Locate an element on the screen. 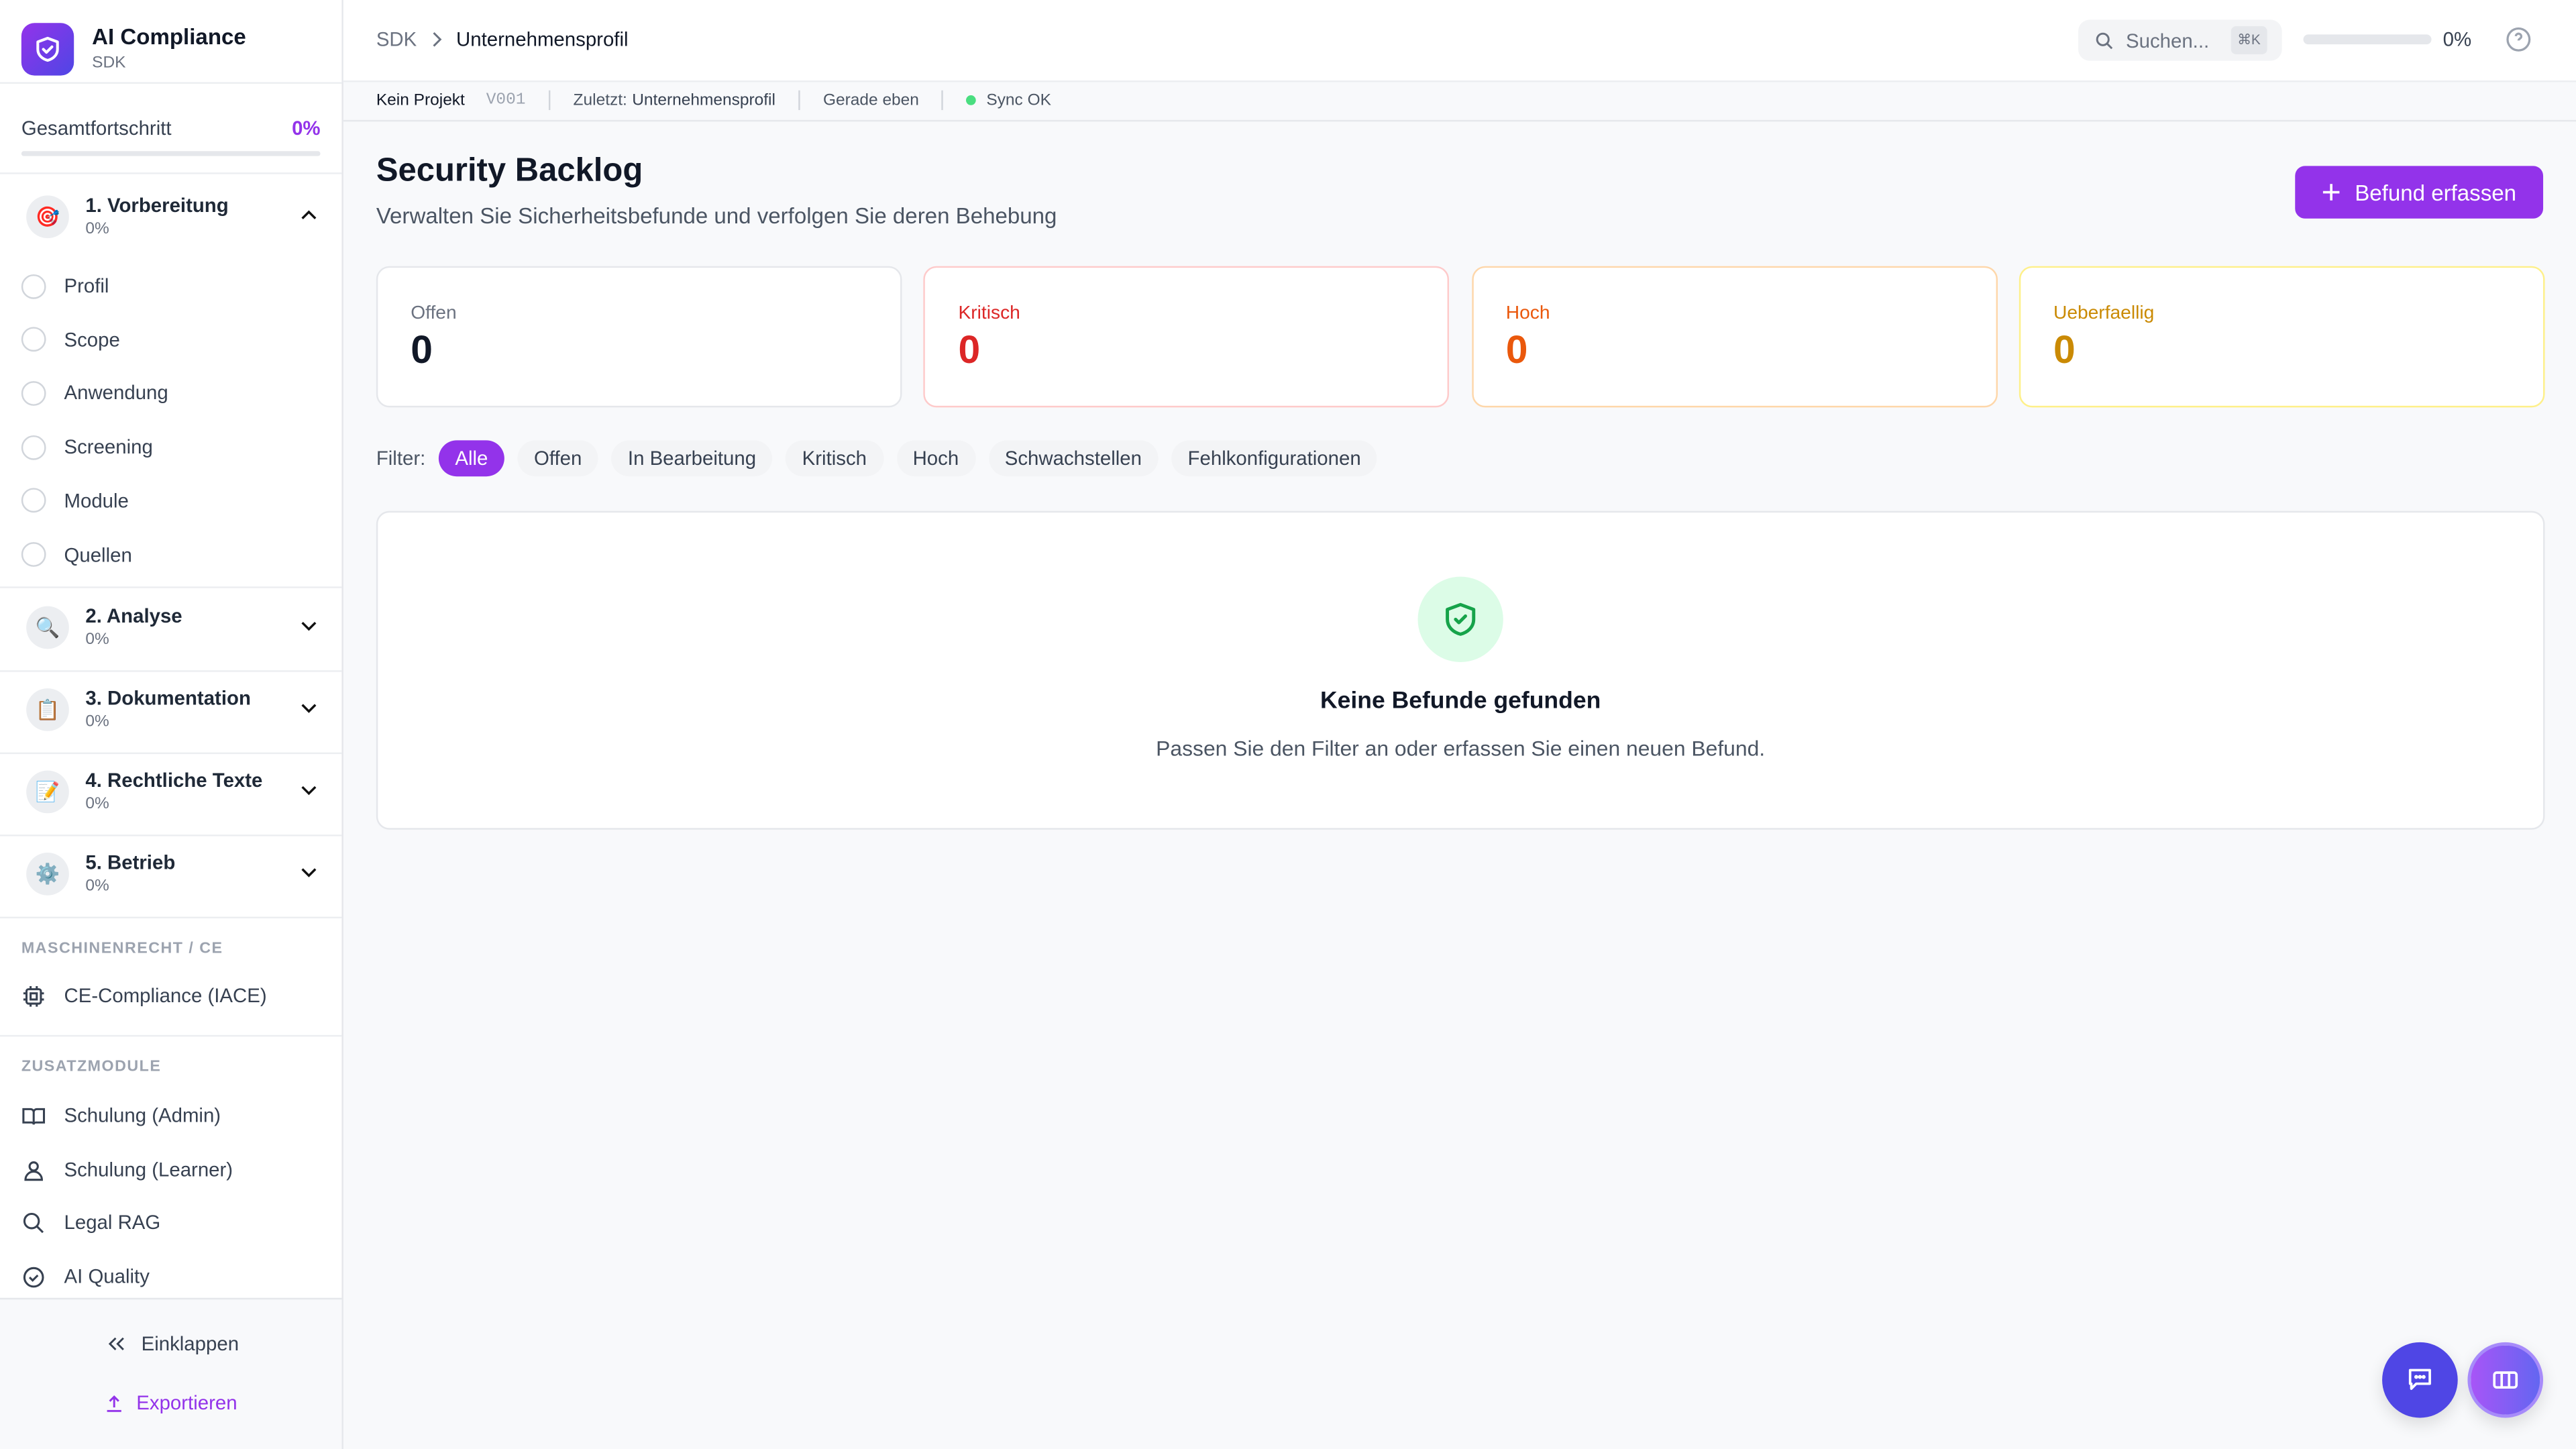  phase-betrieb: ⚙️ 5. Betrieb 0% is located at coordinates (171, 876).